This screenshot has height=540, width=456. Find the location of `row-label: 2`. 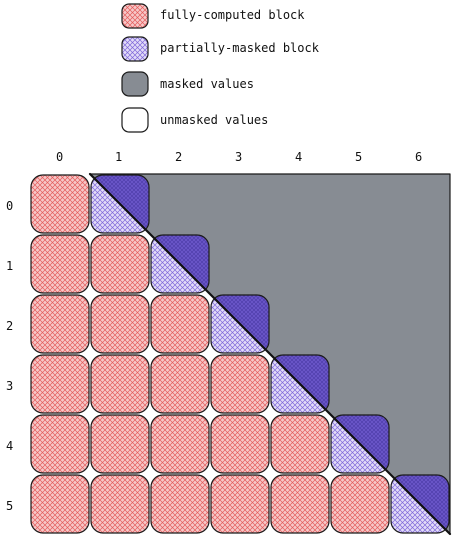

row-label: 2 is located at coordinates (9, 326).